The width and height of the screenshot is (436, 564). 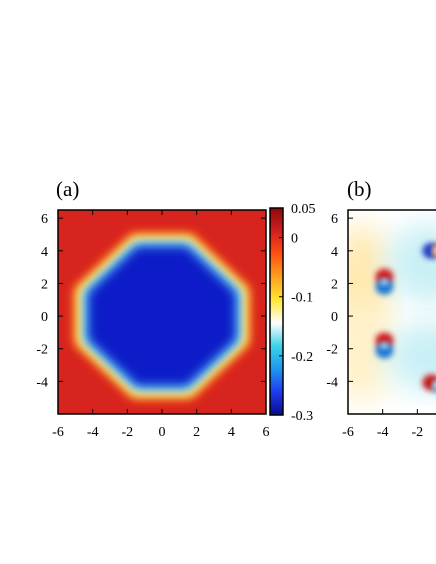 I want to click on a-ytick-label: -4, so click(x=42, y=382).